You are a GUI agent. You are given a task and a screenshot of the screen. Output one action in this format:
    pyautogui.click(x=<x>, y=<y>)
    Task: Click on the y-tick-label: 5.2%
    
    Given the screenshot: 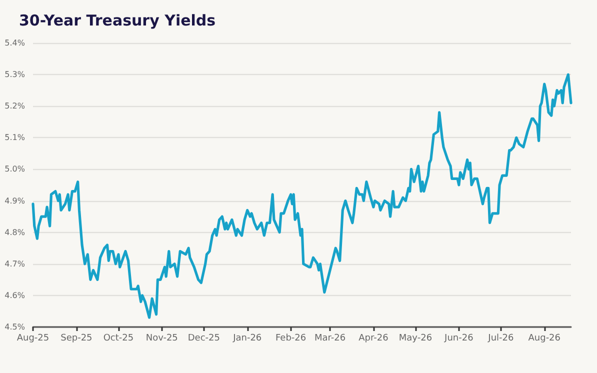 What is the action you would take?
    pyautogui.click(x=15, y=106)
    